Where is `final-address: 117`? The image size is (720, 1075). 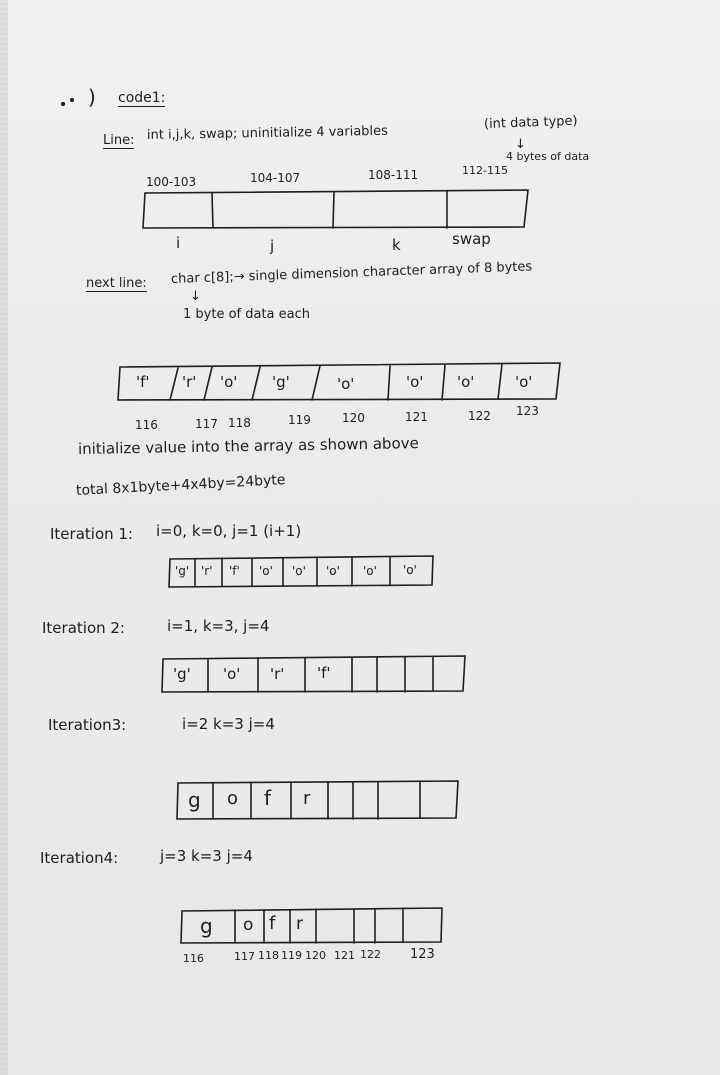 final-address: 117 is located at coordinates (244, 956).